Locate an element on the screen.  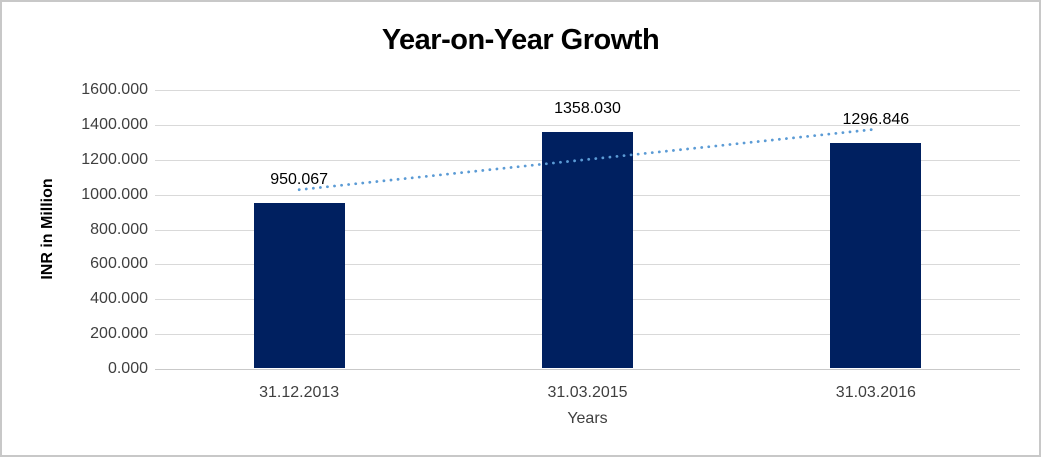
x-axis-line is located at coordinates (587, 369).